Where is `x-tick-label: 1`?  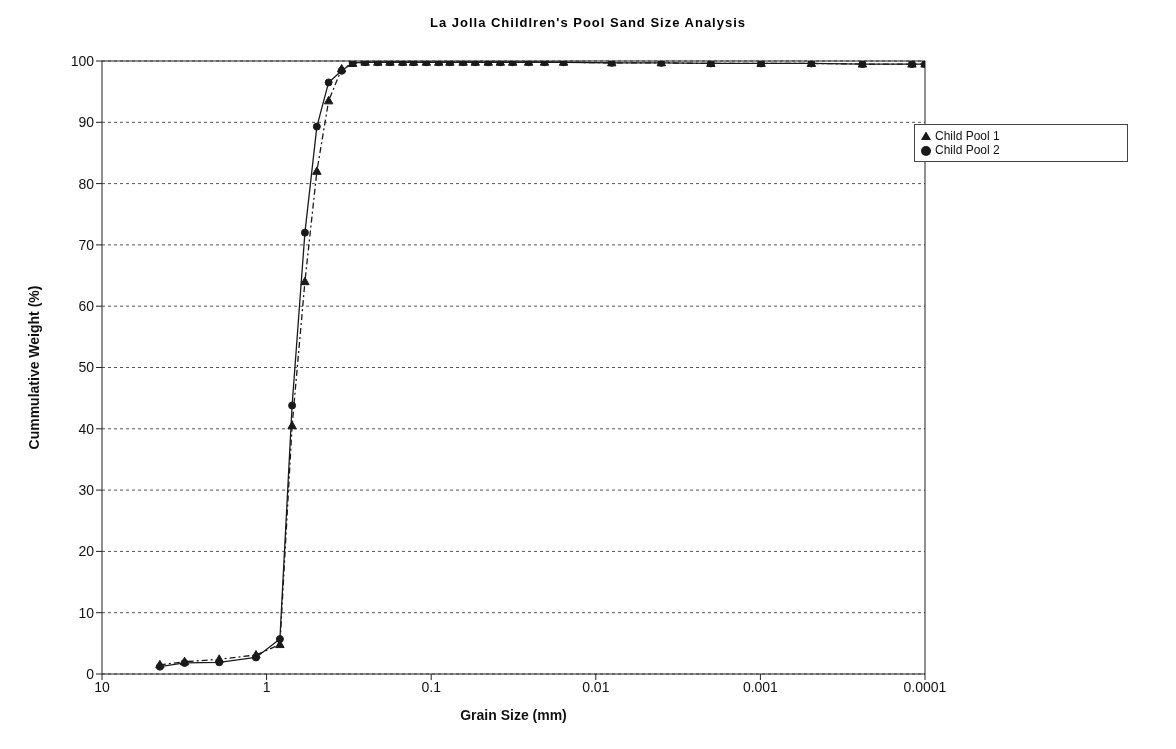
x-tick-label: 1 is located at coordinates (266, 686).